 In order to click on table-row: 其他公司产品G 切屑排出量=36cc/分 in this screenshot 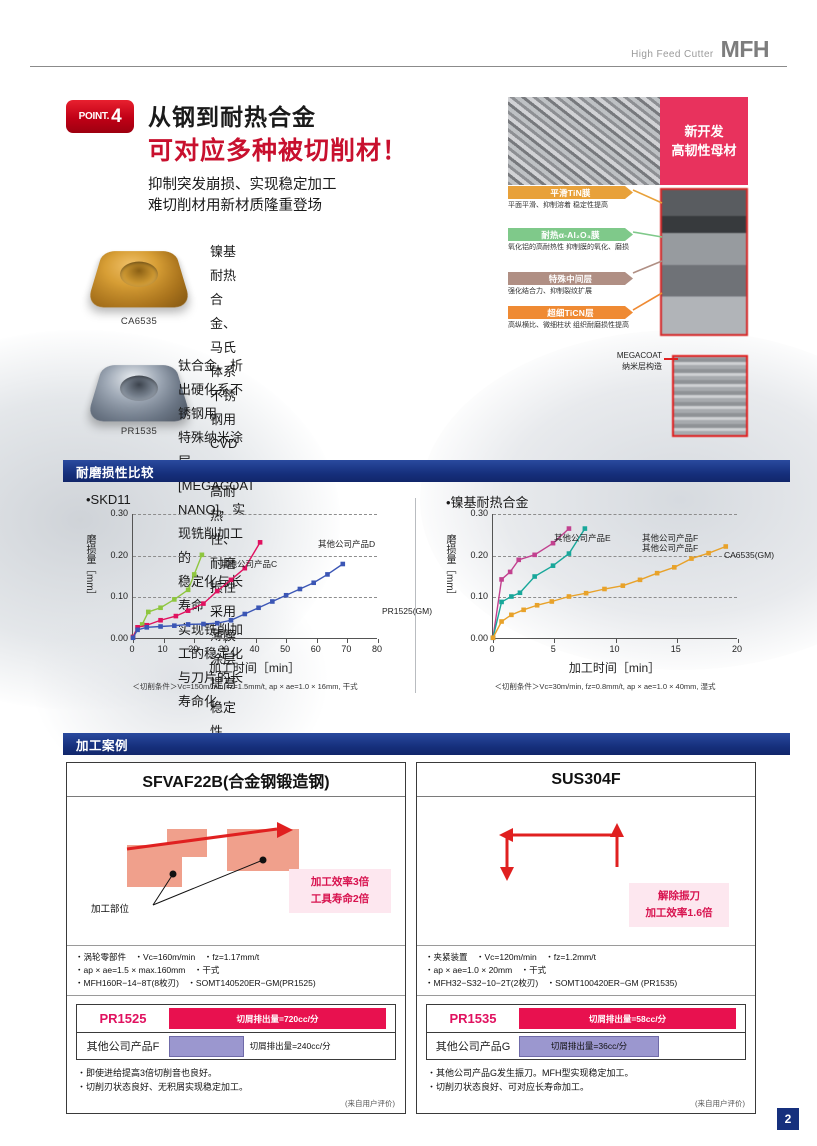, I will do `click(586, 1045)`.